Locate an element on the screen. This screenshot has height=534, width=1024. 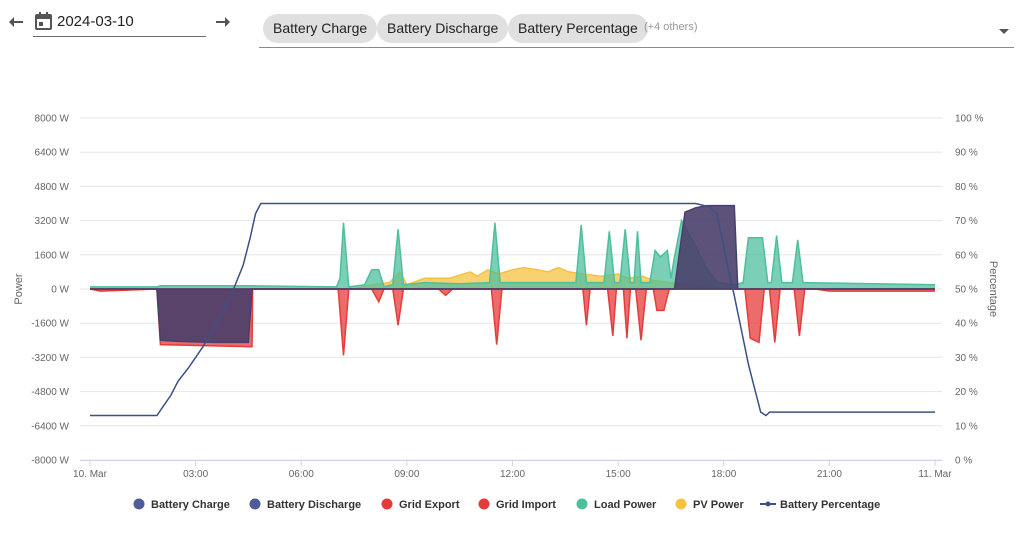
legend-grid-import-label: Grid Import is located at coordinates (526, 505).